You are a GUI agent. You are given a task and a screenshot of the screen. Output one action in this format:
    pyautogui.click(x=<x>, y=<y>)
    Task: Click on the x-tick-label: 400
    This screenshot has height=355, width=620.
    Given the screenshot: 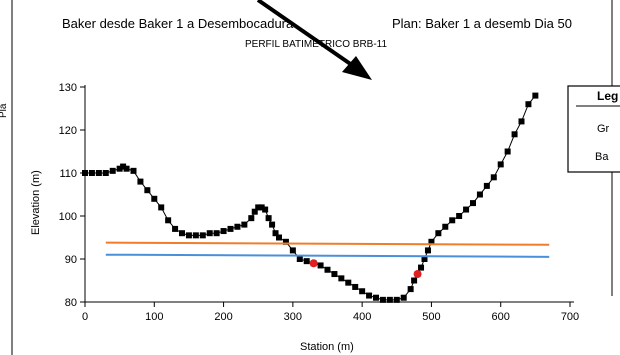 What is the action you would take?
    pyautogui.click(x=362, y=317)
    